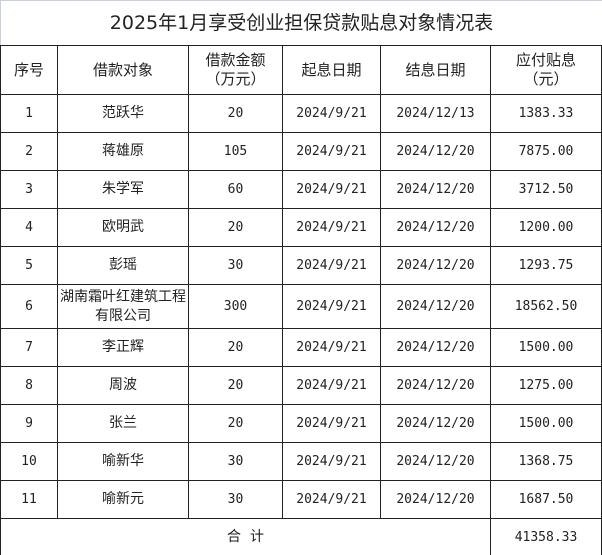 The height and width of the screenshot is (555, 602). Describe the element at coordinates (29, 461) in the screenshot. I see `table-cell: 10` at that location.